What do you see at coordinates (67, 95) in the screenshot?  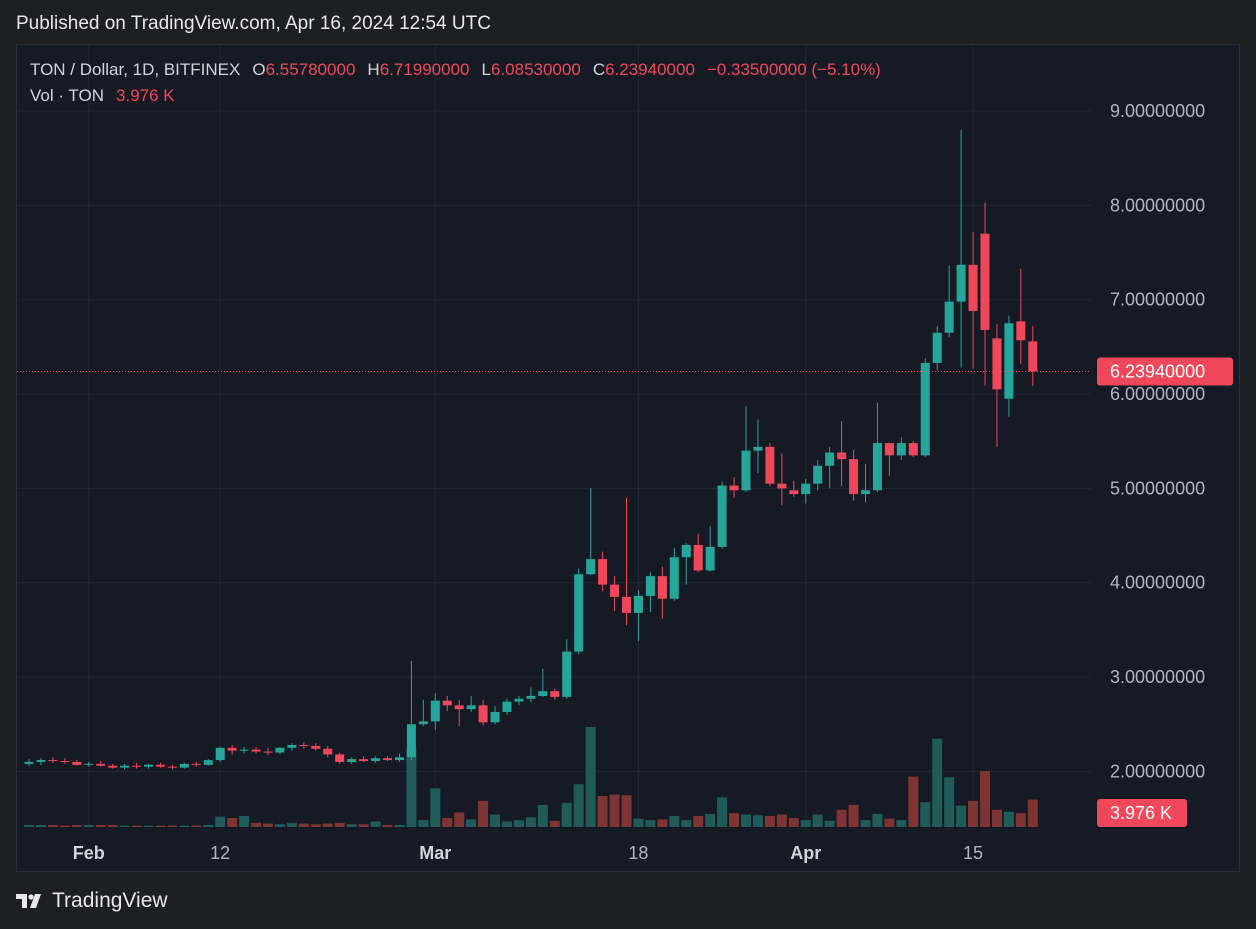 I see `volume-legend-label: Vol · TON` at bounding box center [67, 95].